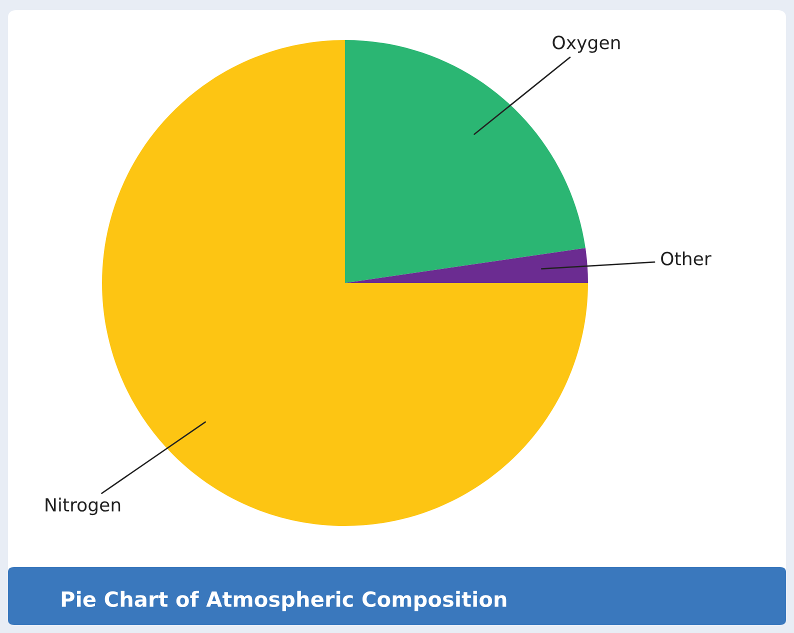 The width and height of the screenshot is (794, 633). I want to click on pie-slice, so click(466, 265).